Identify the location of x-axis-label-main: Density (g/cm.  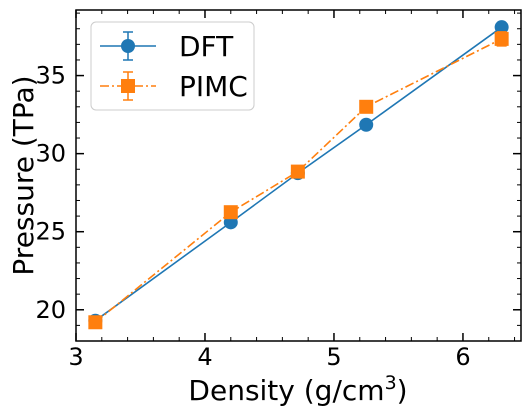
(286, 390).